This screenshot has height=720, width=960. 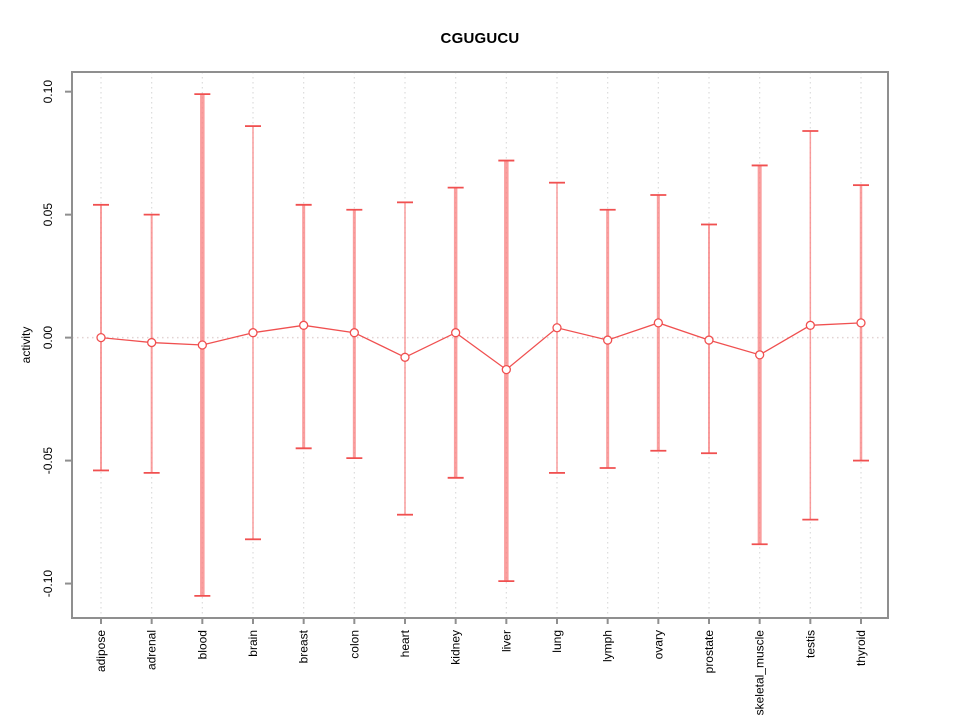 What do you see at coordinates (405, 643) in the screenshot?
I see `x-category-label: heart` at bounding box center [405, 643].